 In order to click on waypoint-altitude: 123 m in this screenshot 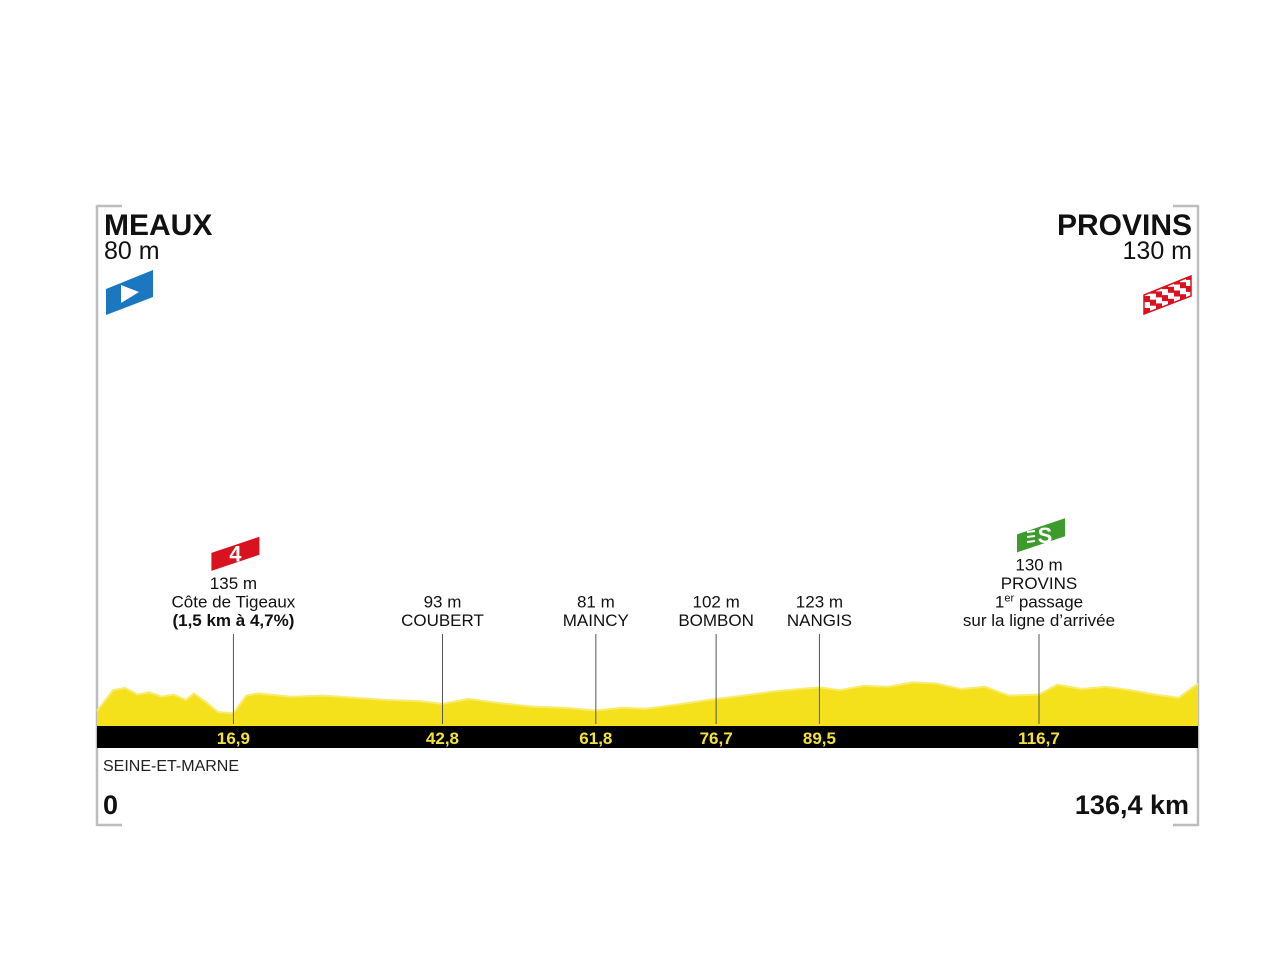, I will do `click(819, 602)`.